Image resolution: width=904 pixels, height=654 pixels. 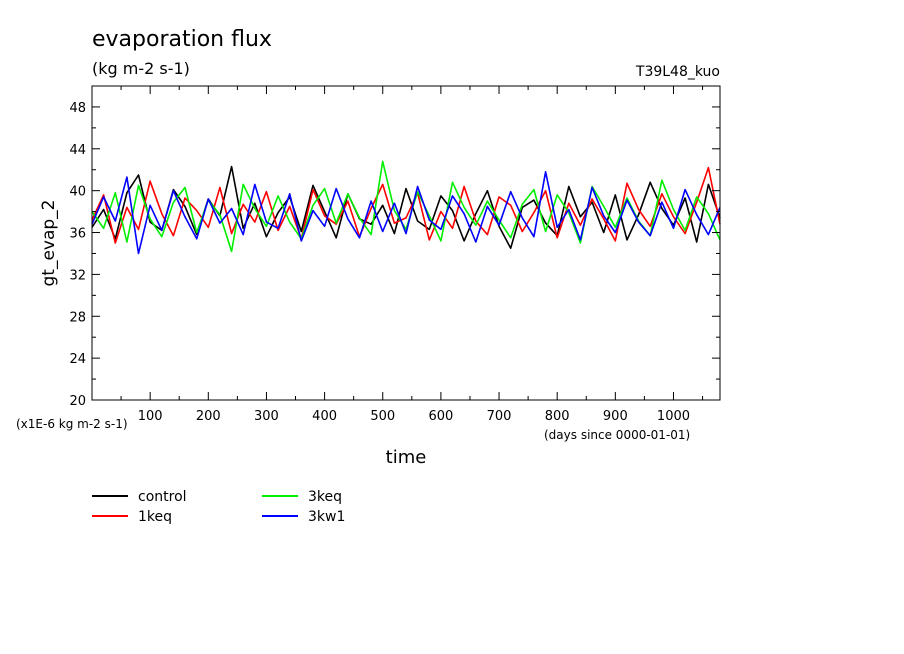 What do you see at coordinates (77, 401) in the screenshot?
I see `y-tick-label: 20` at bounding box center [77, 401].